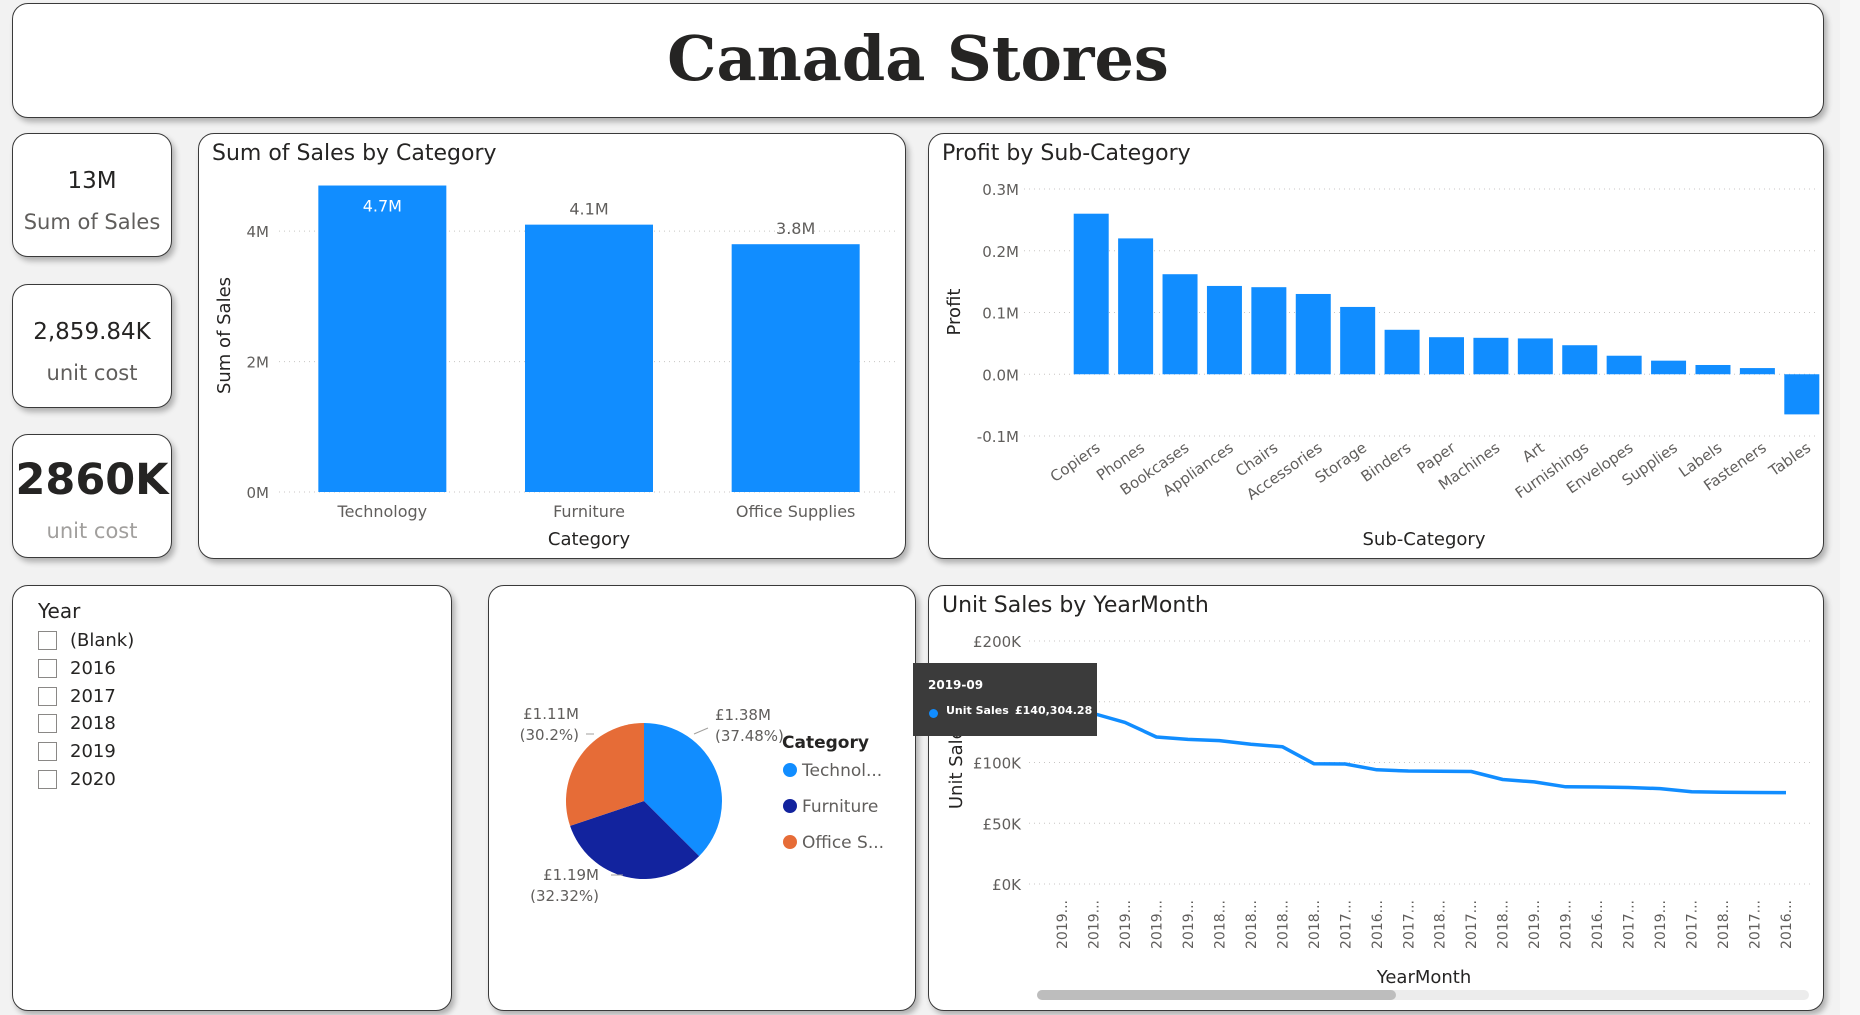 This screenshot has height=1015, width=1860. What do you see at coordinates (92, 480) in the screenshot?
I see `kpi-value: 2860K` at bounding box center [92, 480].